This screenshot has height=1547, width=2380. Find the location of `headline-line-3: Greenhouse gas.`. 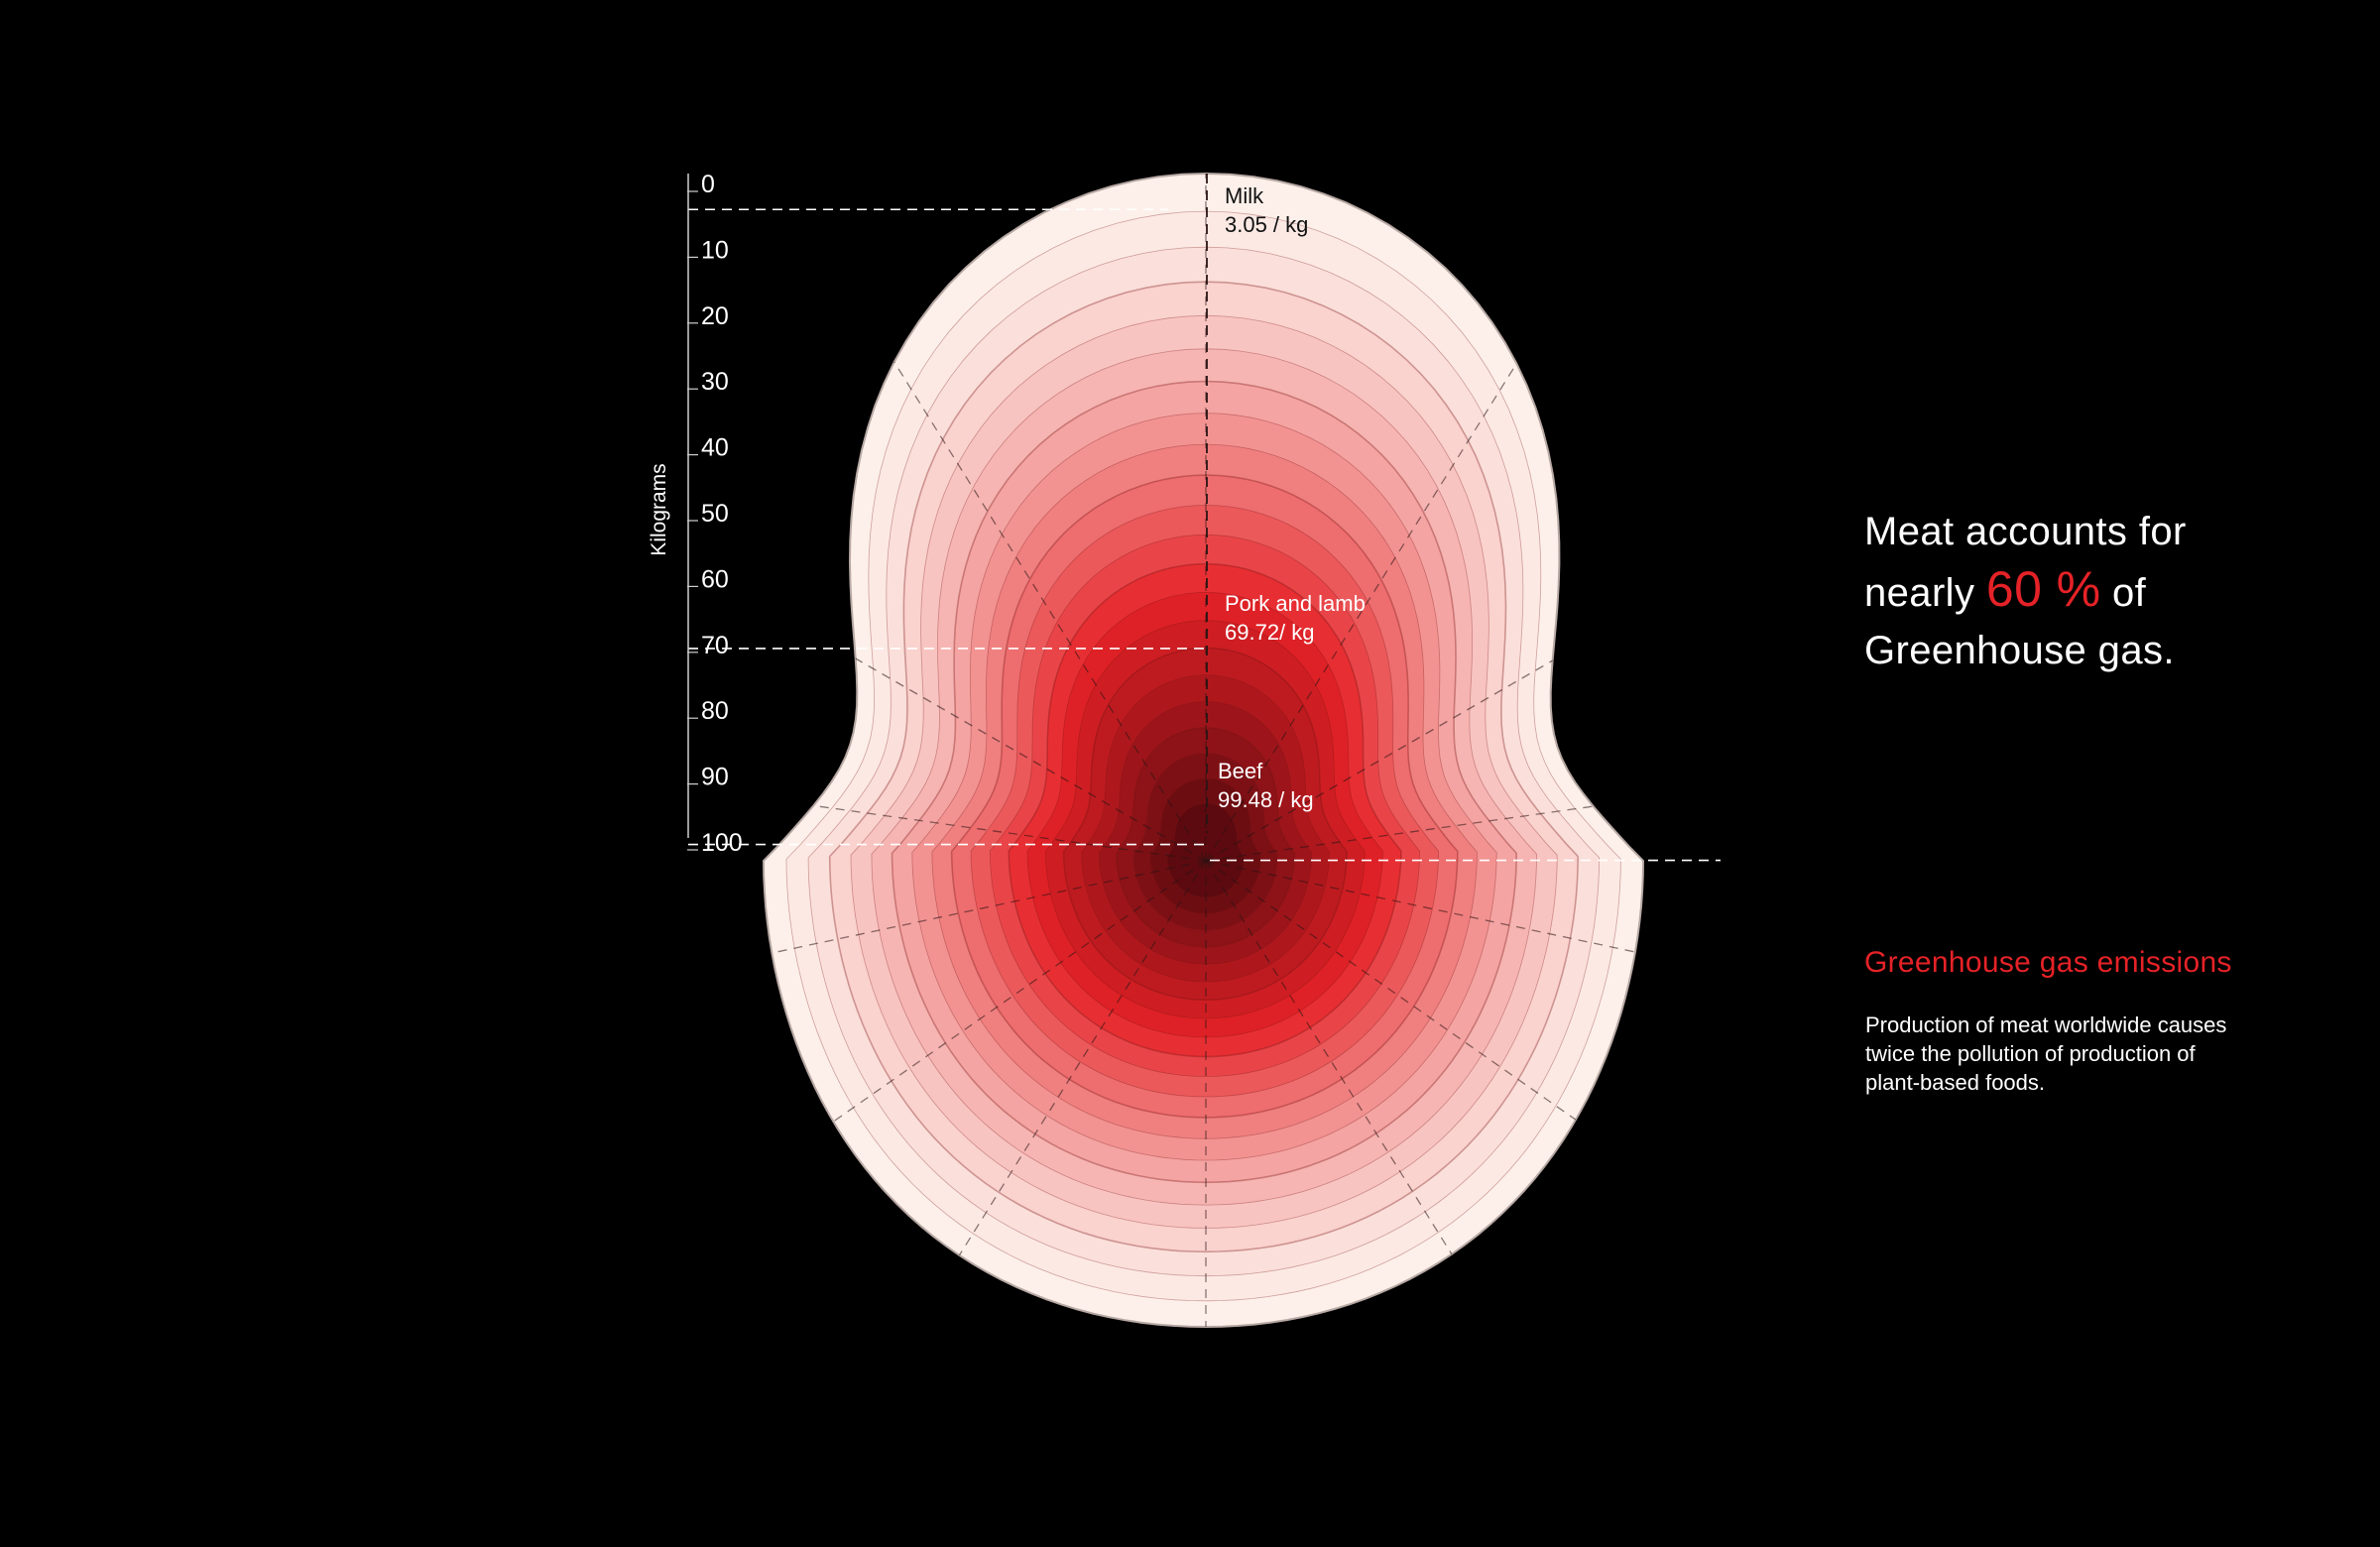

headline-line-3: Greenhouse gas. is located at coordinates (2019, 650).